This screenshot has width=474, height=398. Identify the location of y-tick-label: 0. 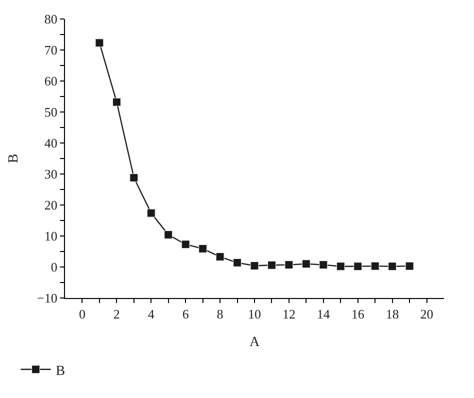
(54, 267).